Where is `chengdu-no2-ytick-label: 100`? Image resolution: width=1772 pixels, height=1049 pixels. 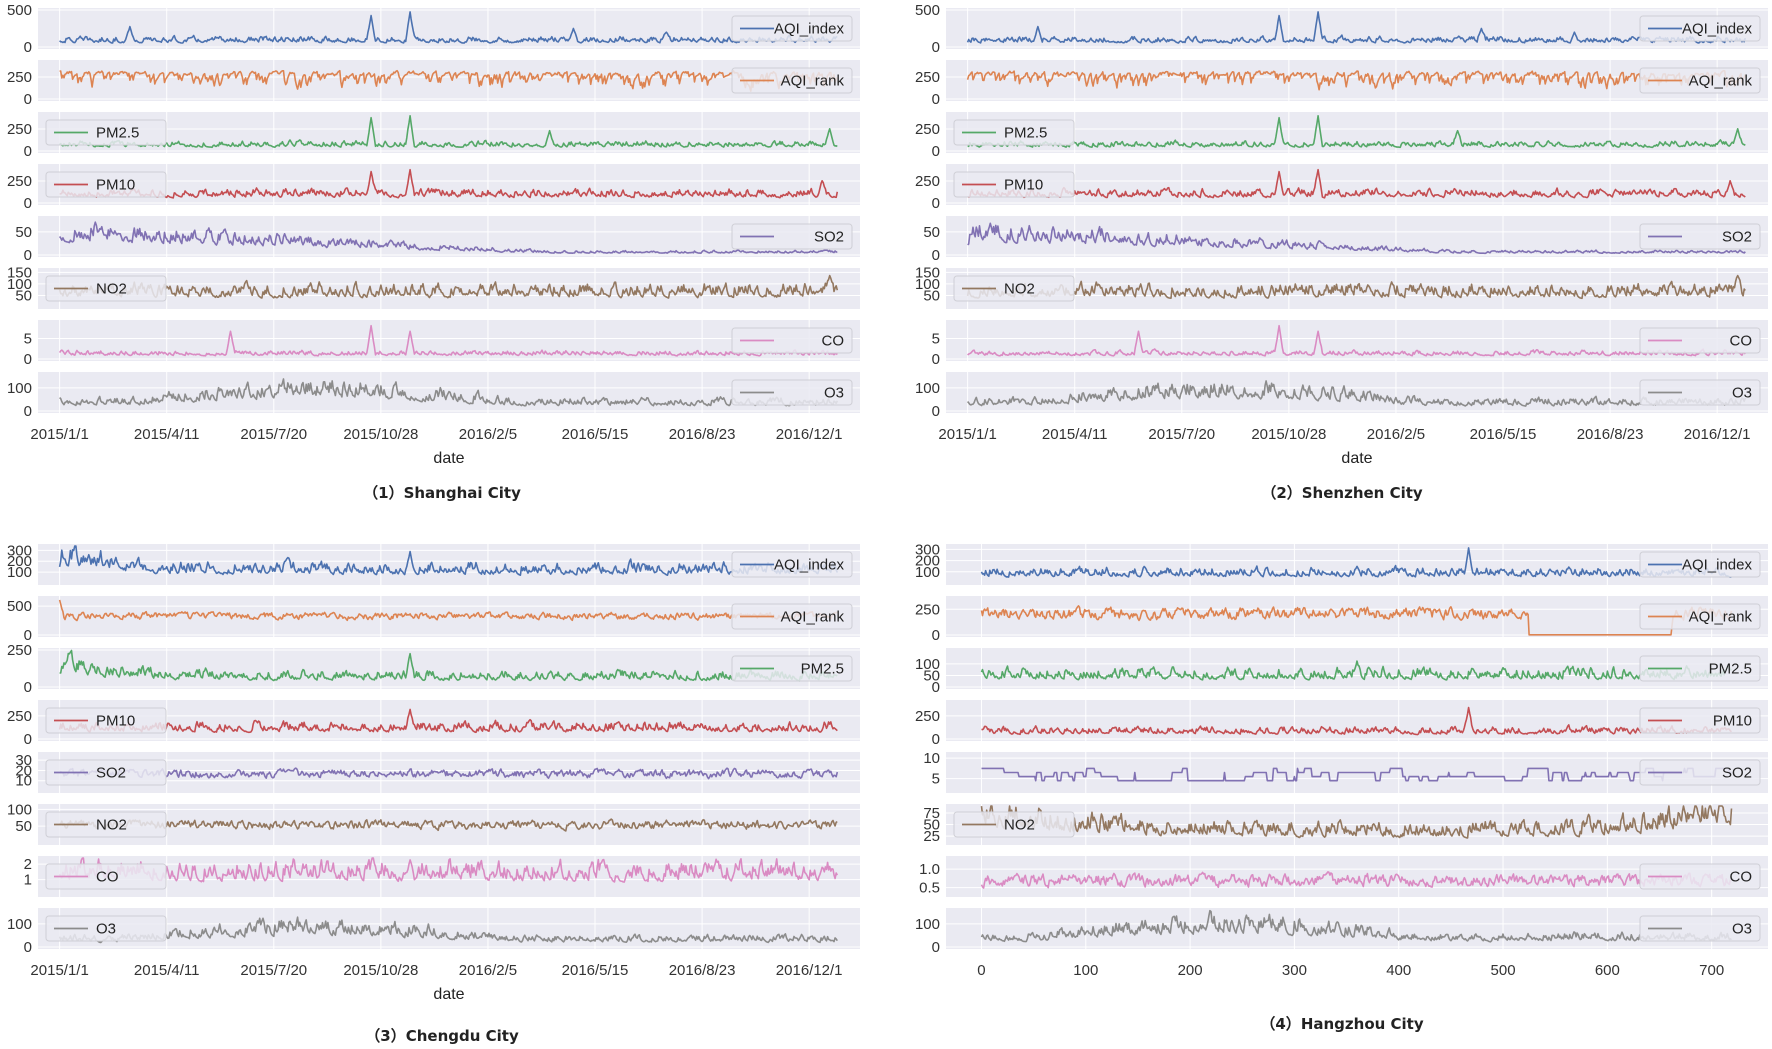
chengdu-no2-ytick-label: 100 is located at coordinates (19, 809).